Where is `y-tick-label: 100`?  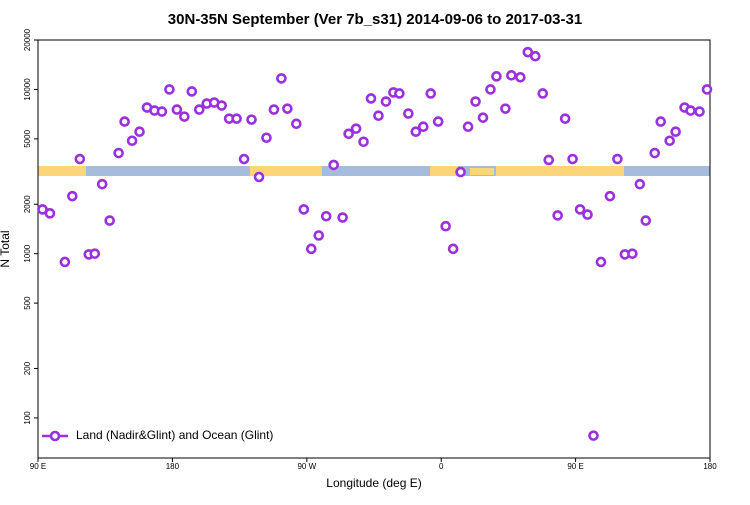 y-tick-label: 100 is located at coordinates (27, 418).